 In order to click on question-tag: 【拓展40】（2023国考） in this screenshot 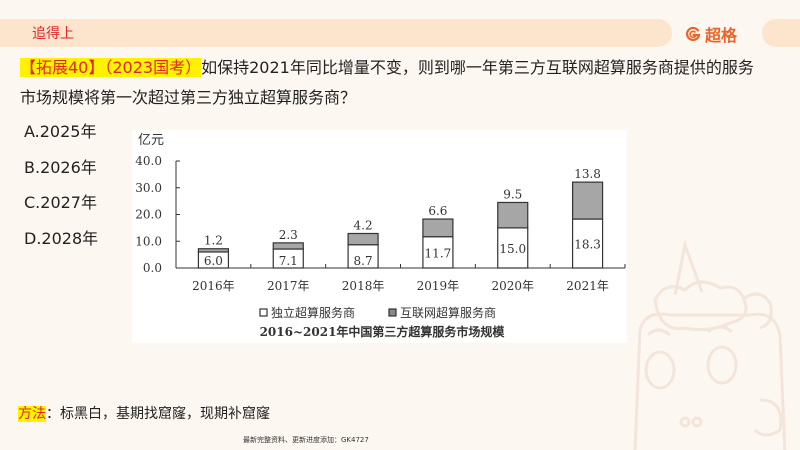, I will do `click(111, 67)`.